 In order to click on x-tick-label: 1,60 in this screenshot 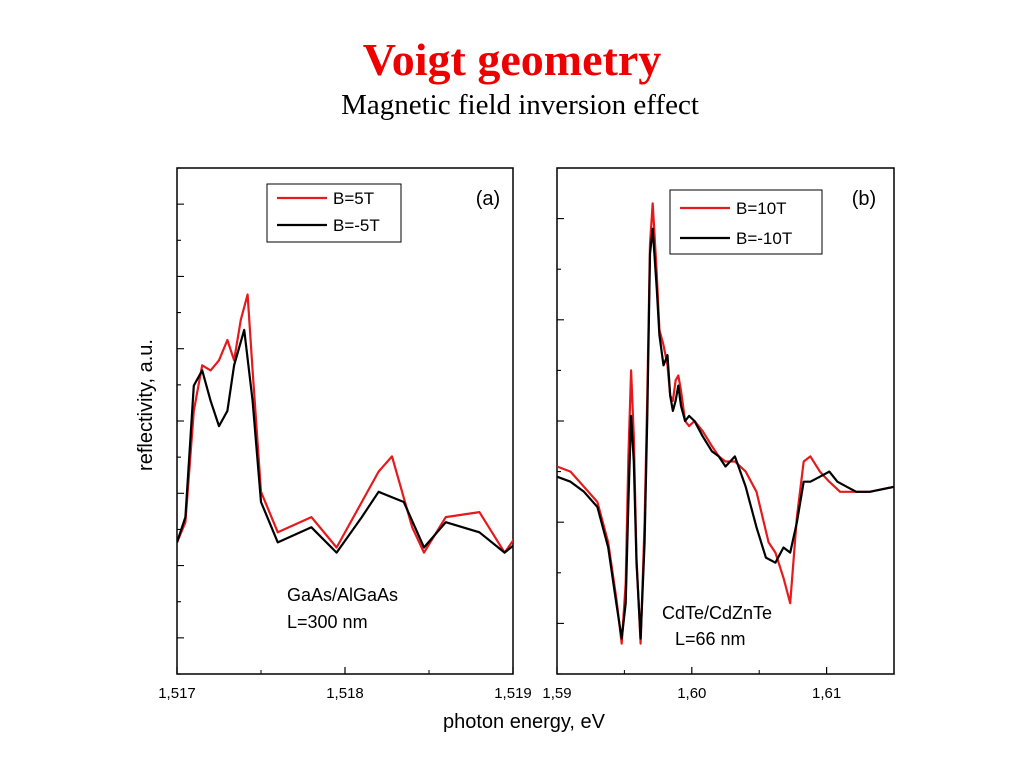, I will do `click(691, 693)`.